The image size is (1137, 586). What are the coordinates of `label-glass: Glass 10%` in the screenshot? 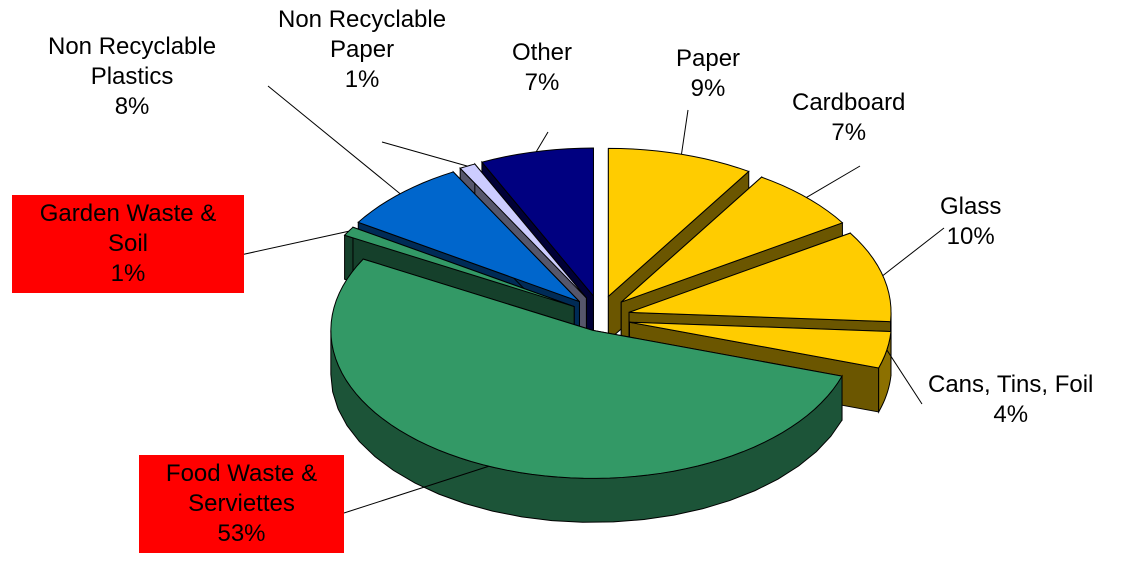 It's located at (970, 222).